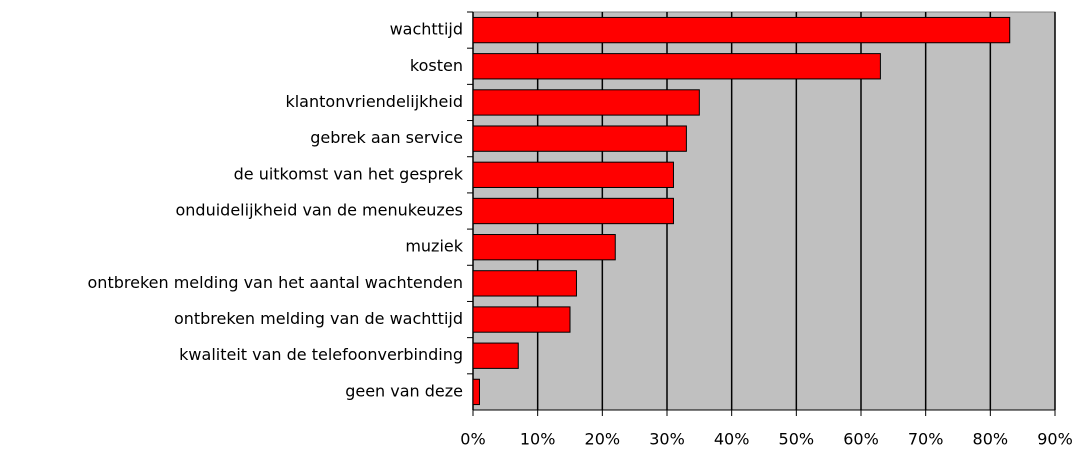 This screenshot has height=454, width=1078. What do you see at coordinates (434, 246) in the screenshot?
I see `y-tick-label: muziek` at bounding box center [434, 246].